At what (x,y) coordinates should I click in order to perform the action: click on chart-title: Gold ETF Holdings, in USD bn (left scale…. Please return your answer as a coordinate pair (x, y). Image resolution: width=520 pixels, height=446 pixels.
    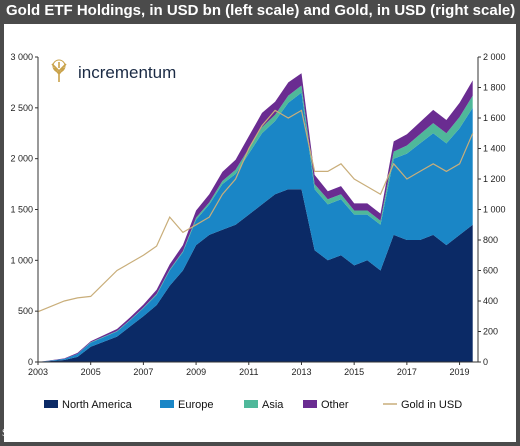
    Looking at the image, I should click on (261, 10).